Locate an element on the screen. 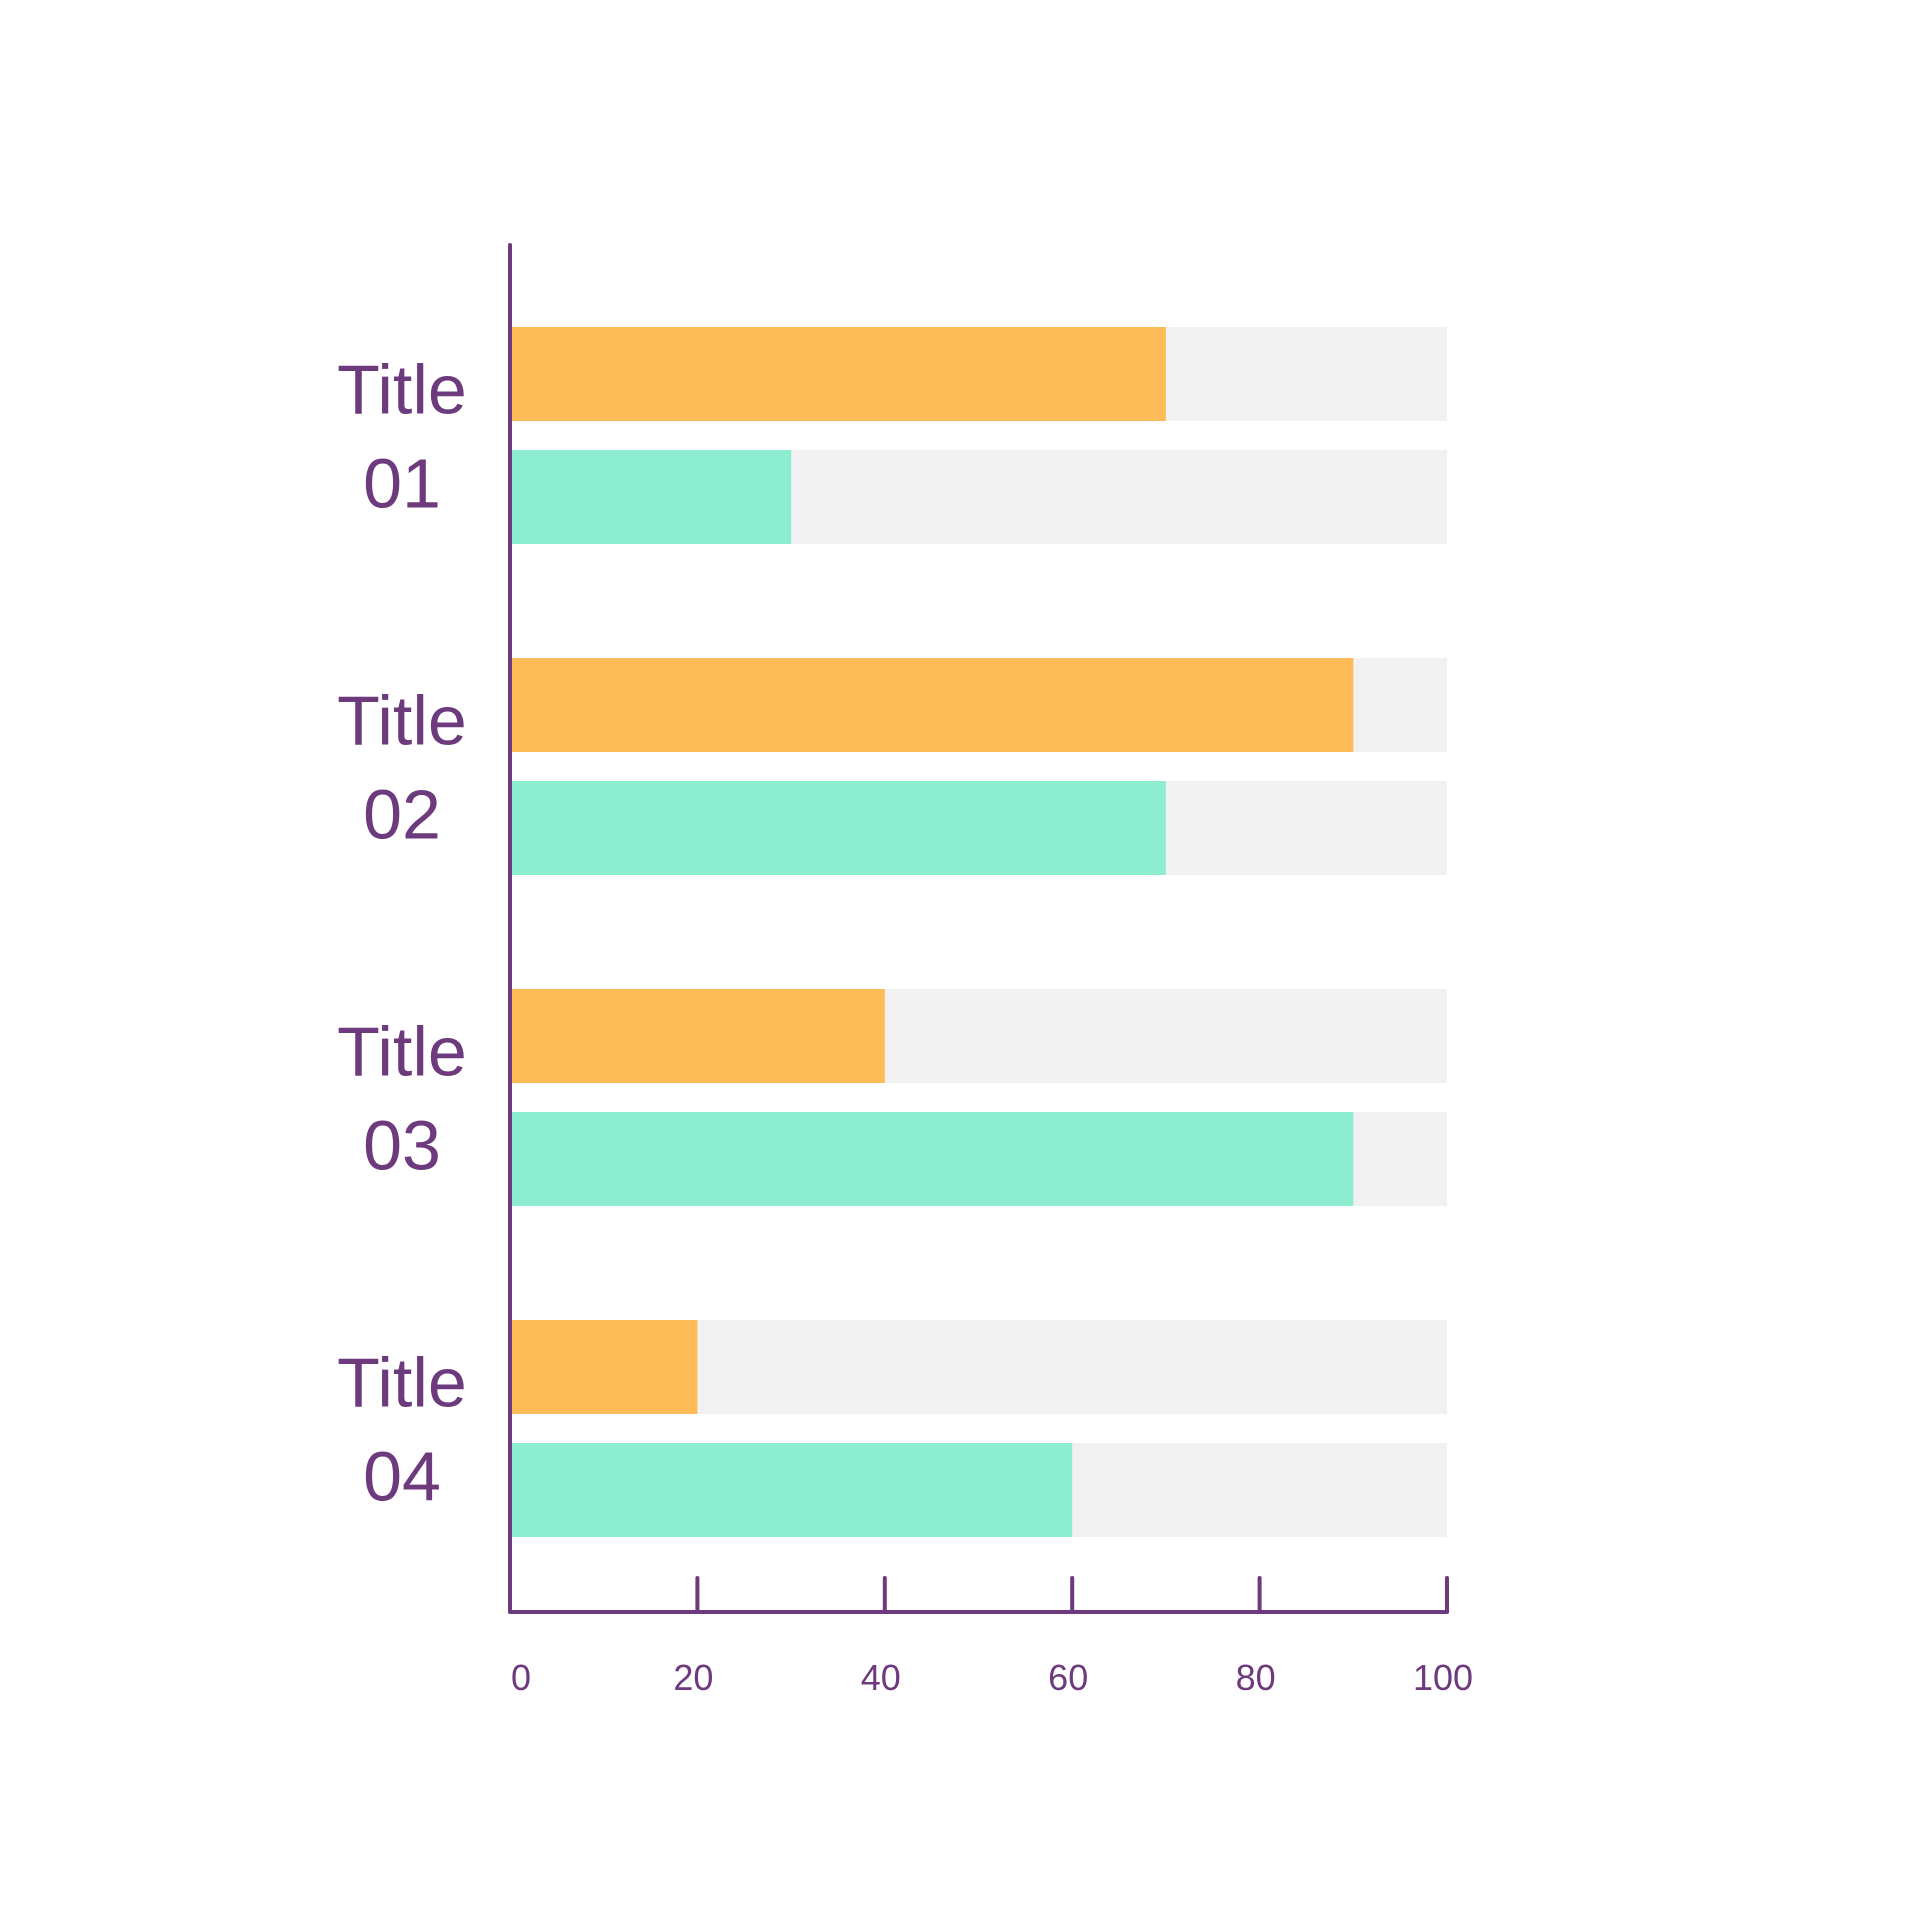  category-label: 03 is located at coordinates (402, 1146).